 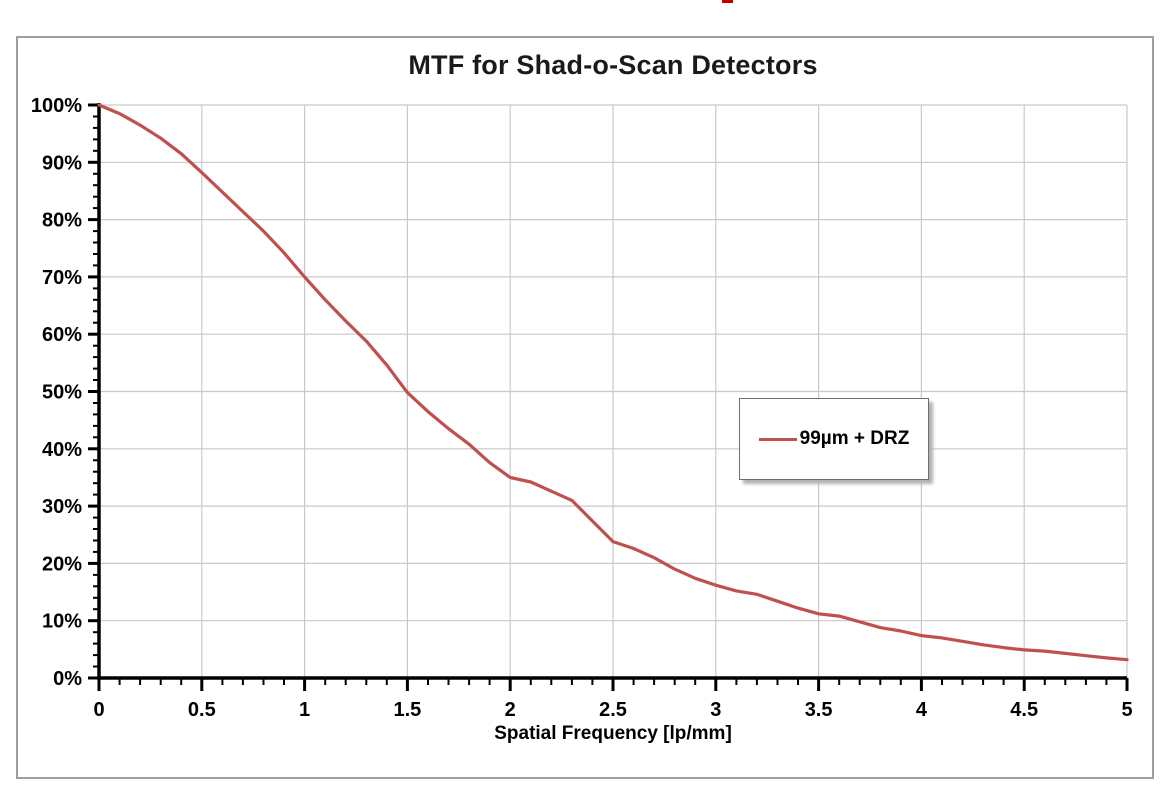 What do you see at coordinates (407, 710) in the screenshot?
I see `svg-text: 1.5` at bounding box center [407, 710].